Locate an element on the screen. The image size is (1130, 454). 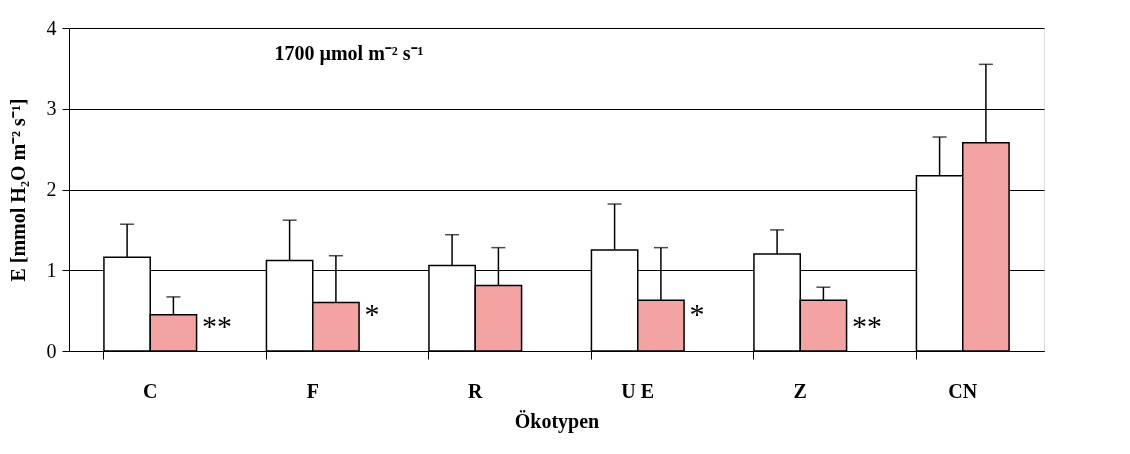
x-tick-label: F is located at coordinates (312, 390).